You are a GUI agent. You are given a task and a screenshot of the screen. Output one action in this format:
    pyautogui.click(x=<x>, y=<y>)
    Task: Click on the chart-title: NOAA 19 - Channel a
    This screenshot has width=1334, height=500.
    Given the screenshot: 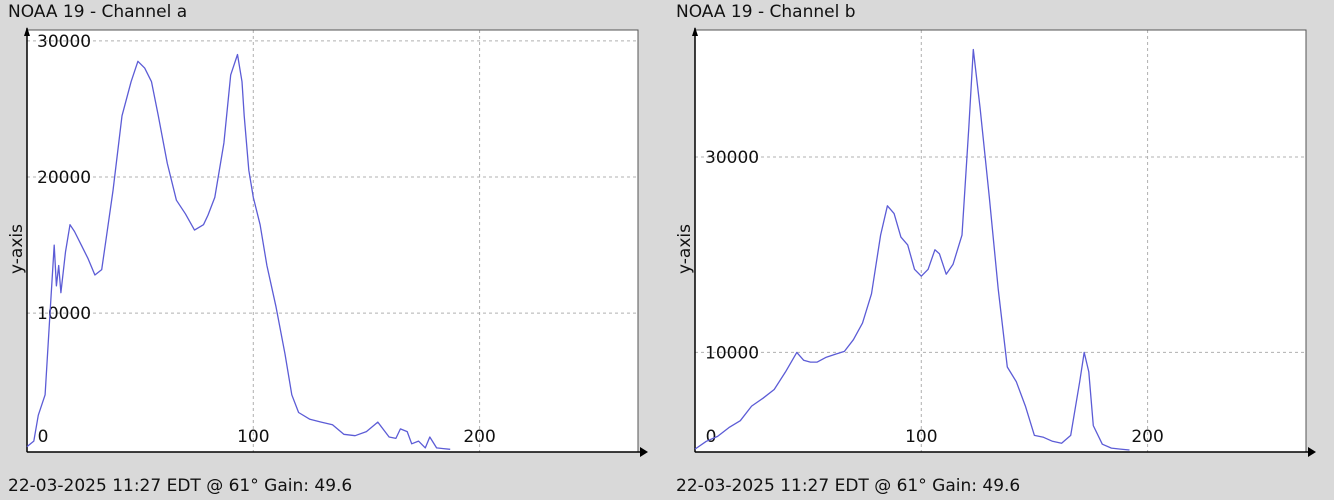 What is the action you would take?
    pyautogui.click(x=98, y=12)
    